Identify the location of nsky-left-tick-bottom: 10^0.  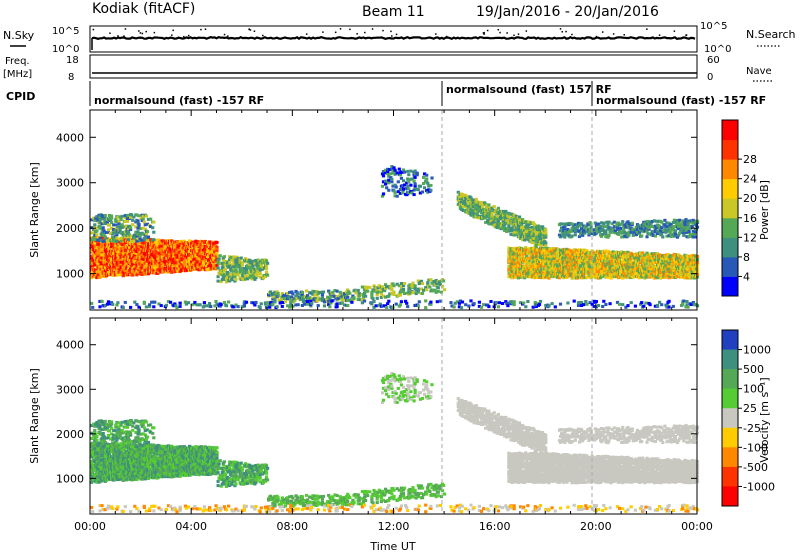
(65, 49).